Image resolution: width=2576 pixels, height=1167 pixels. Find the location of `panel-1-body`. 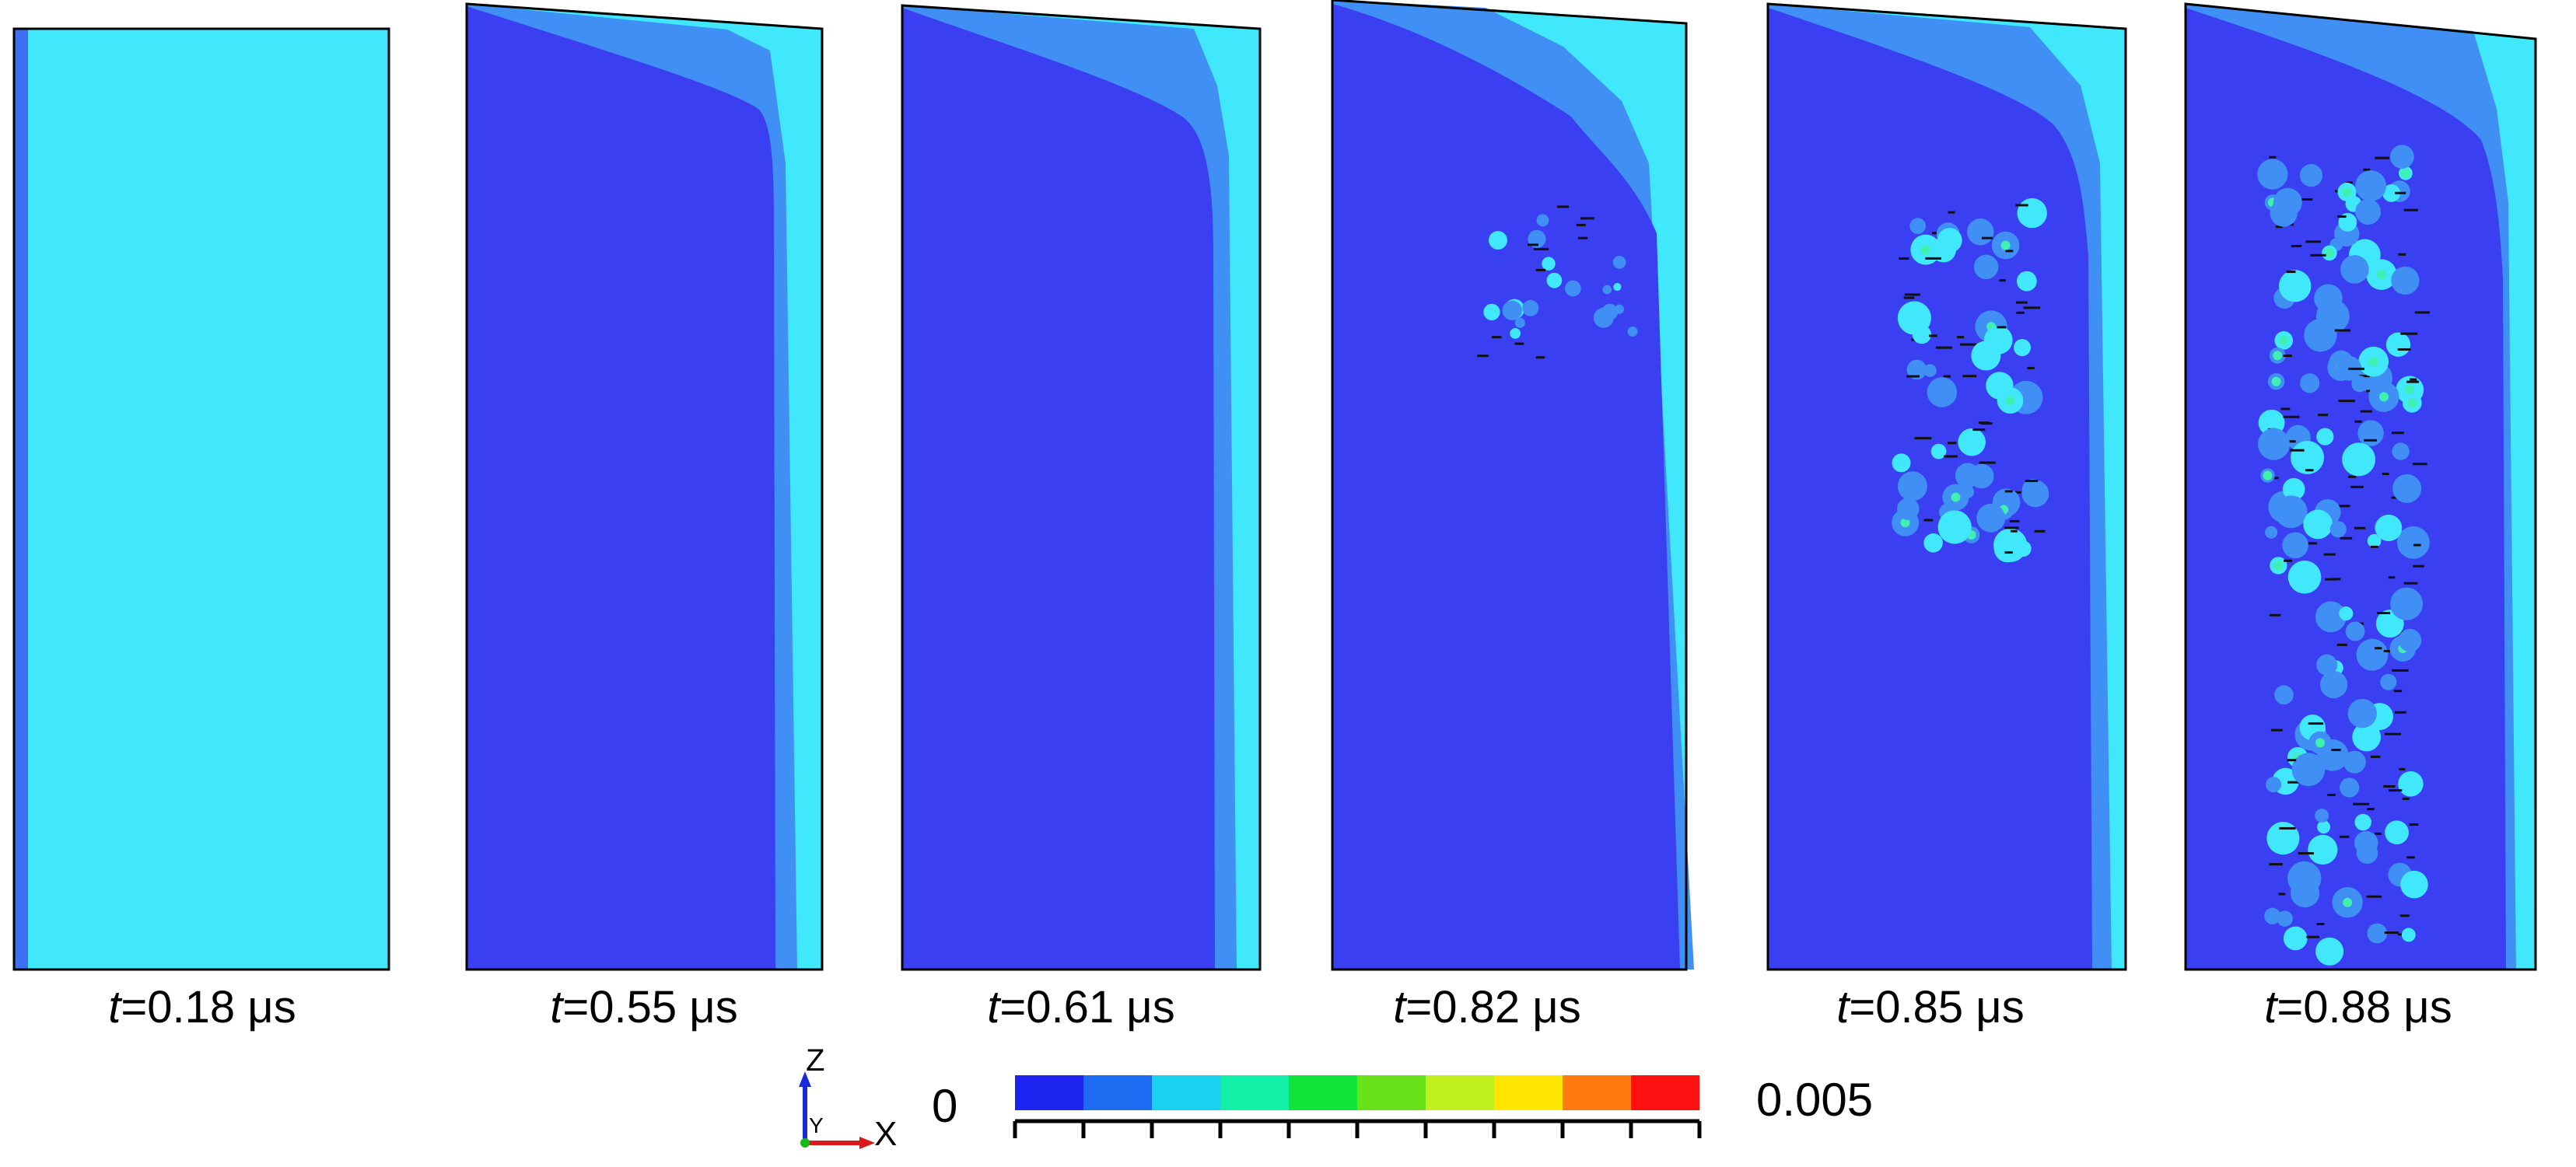

panel-1-body is located at coordinates (202, 499).